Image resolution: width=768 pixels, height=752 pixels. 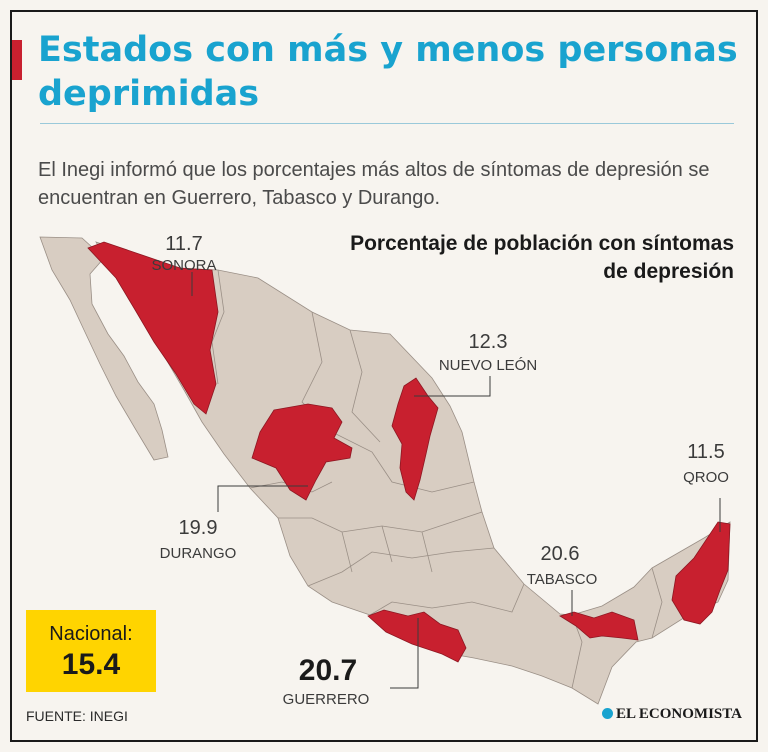 I want to click on source-note: FUENTE: INEGI, so click(x=77, y=716).